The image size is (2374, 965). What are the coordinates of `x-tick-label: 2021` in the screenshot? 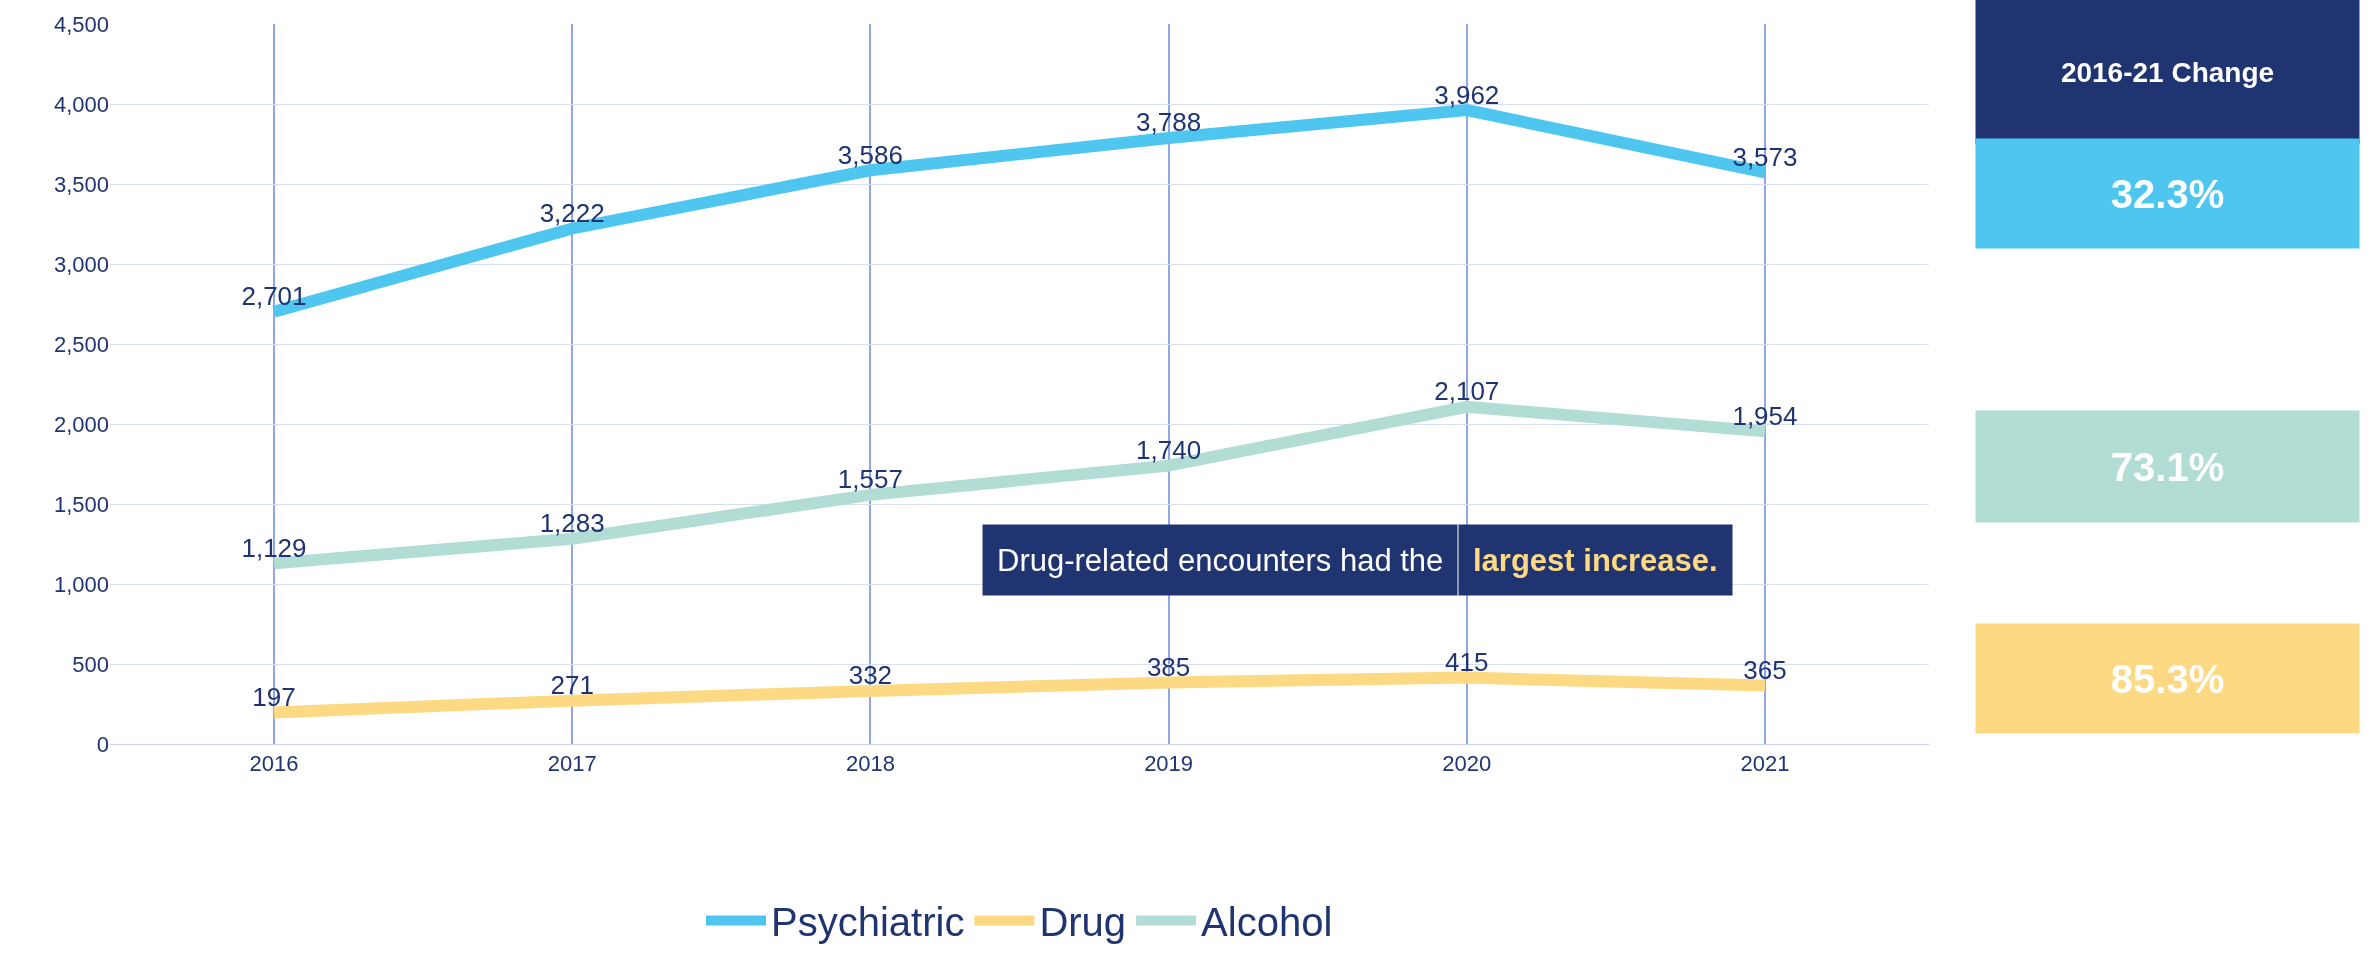 It's located at (1765, 764).